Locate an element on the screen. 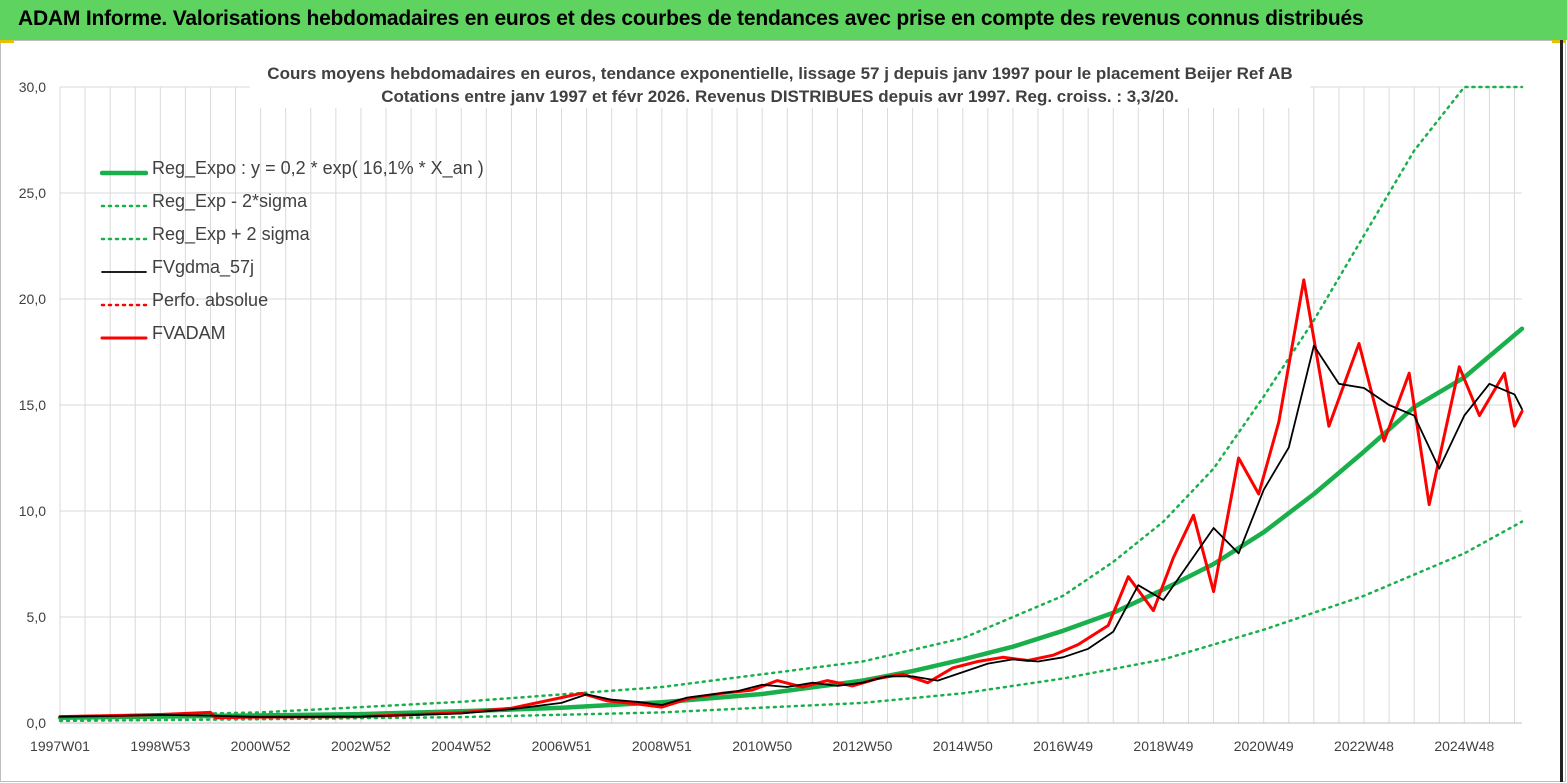 The width and height of the screenshot is (1567, 783). legend-label: FVADAM is located at coordinates (189, 333).